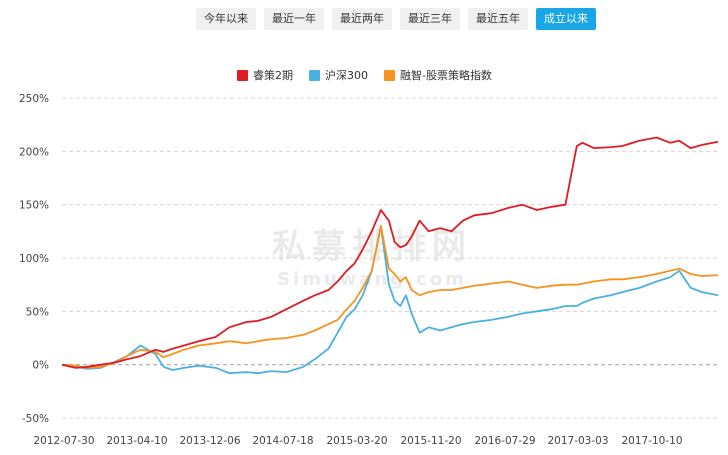 The height and width of the screenshot is (455, 728). I want to click on range-1y-button: 最近一年, so click(294, 19).